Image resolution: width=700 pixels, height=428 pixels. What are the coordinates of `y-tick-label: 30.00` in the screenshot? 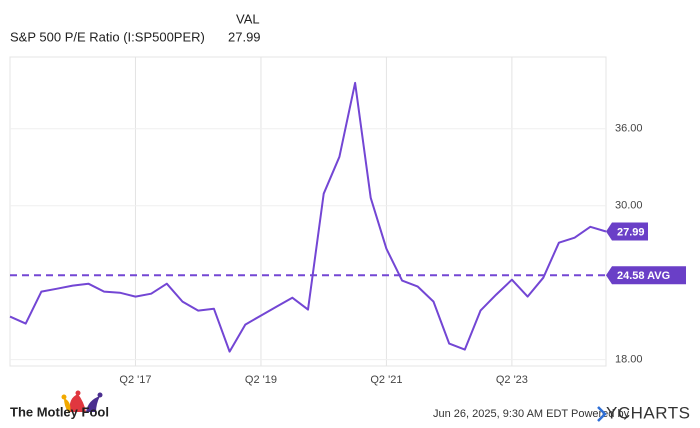 It's located at (629, 206).